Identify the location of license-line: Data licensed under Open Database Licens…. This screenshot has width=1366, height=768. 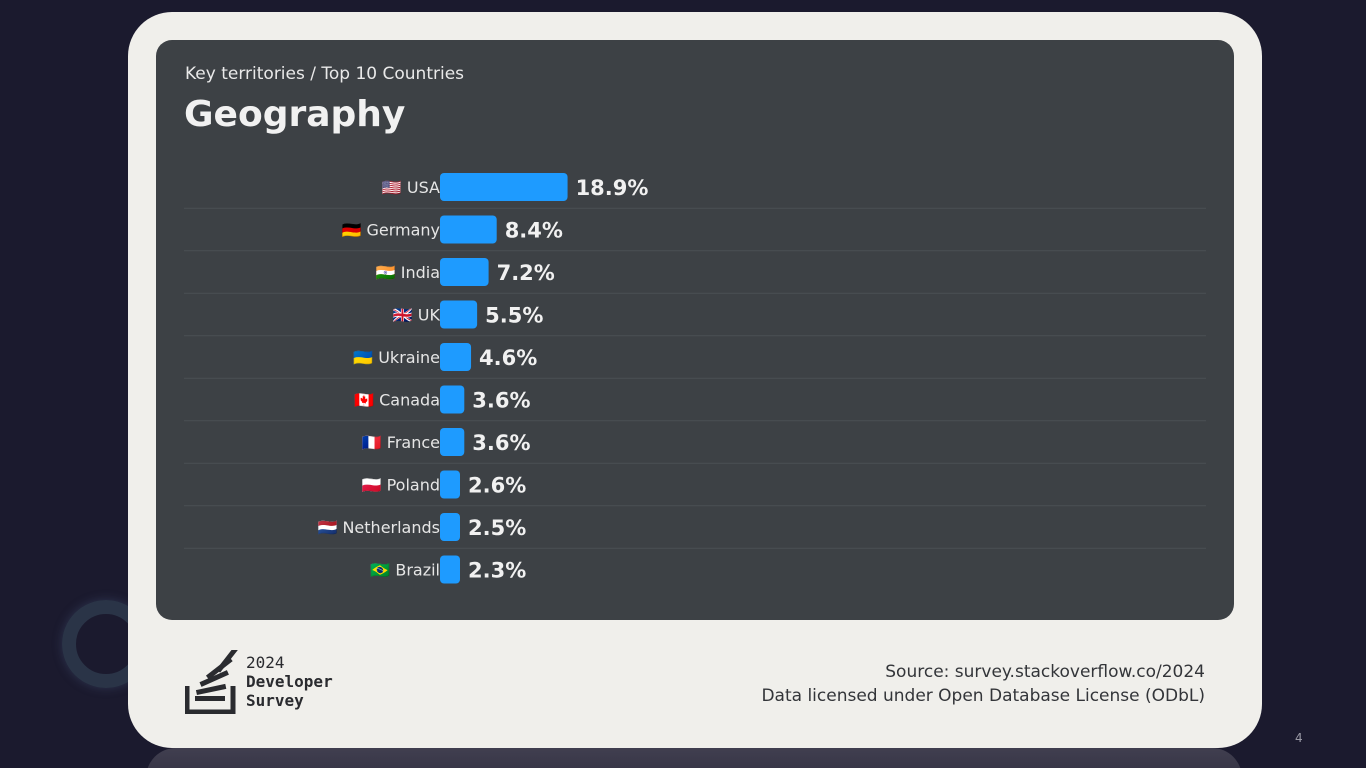
(983, 696).